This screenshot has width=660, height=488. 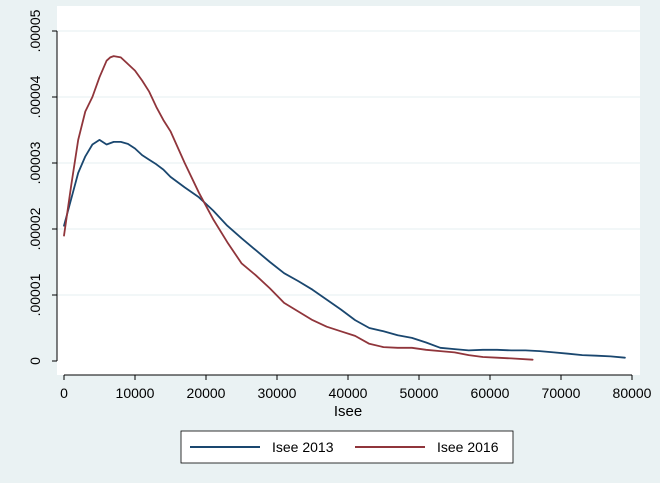 What do you see at coordinates (632, 393) in the screenshot?
I see `x-tick-label: 80000` at bounding box center [632, 393].